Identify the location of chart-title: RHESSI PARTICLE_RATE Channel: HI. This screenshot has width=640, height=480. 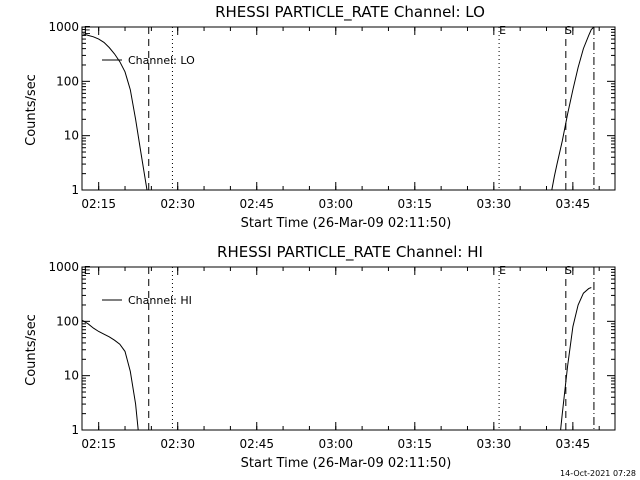
(350, 252).